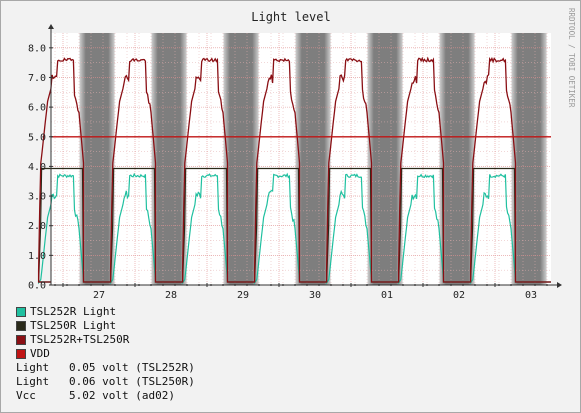 This screenshot has width=581, height=413. I want to click on x-axis-arrow, so click(559, 285).